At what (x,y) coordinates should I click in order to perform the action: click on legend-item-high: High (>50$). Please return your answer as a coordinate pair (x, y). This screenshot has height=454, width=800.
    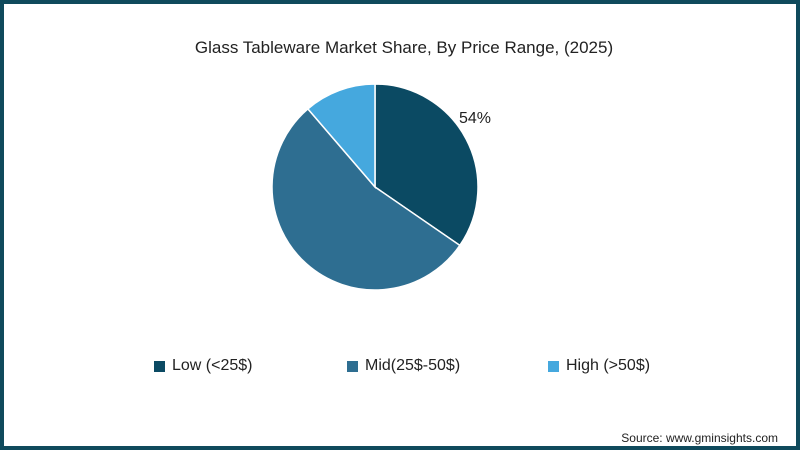
    Looking at the image, I should click on (599, 366).